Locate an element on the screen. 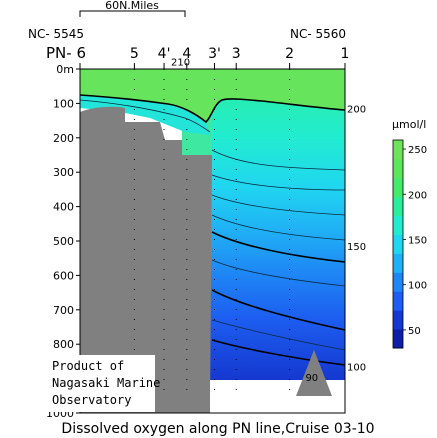 The width and height of the screenshot is (437, 438). colorbar-tick-label: 250 is located at coordinates (417, 150).